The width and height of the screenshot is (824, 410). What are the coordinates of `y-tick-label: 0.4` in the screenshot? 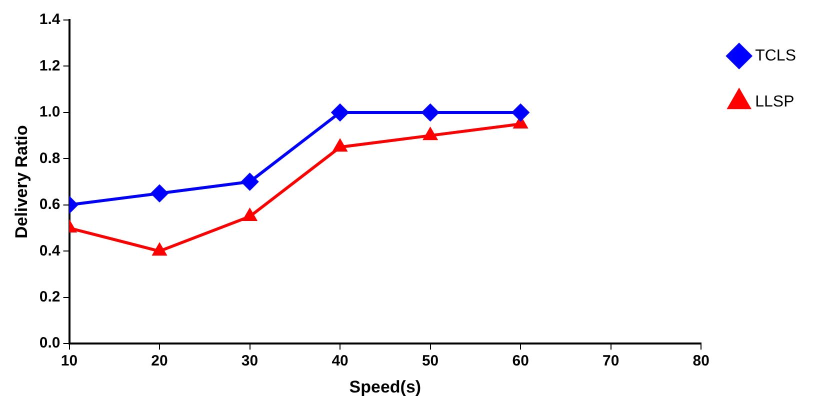 It's located at (50, 251).